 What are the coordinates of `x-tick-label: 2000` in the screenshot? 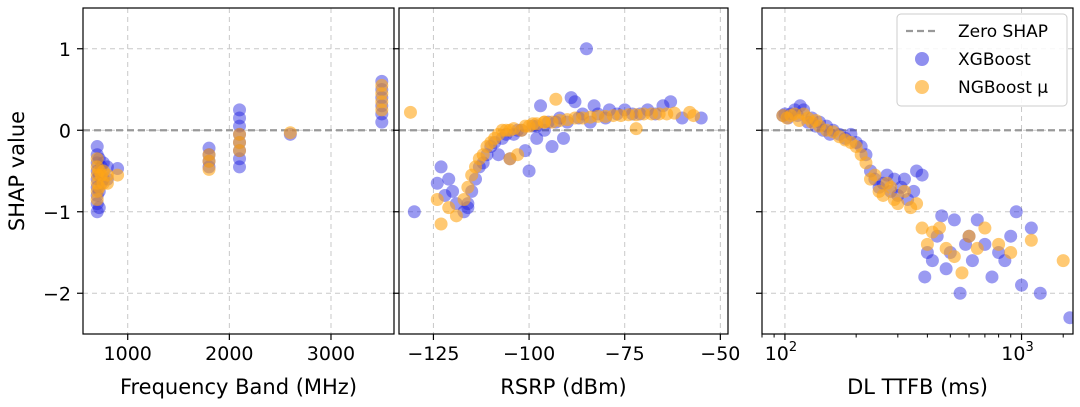 It's located at (229, 354).